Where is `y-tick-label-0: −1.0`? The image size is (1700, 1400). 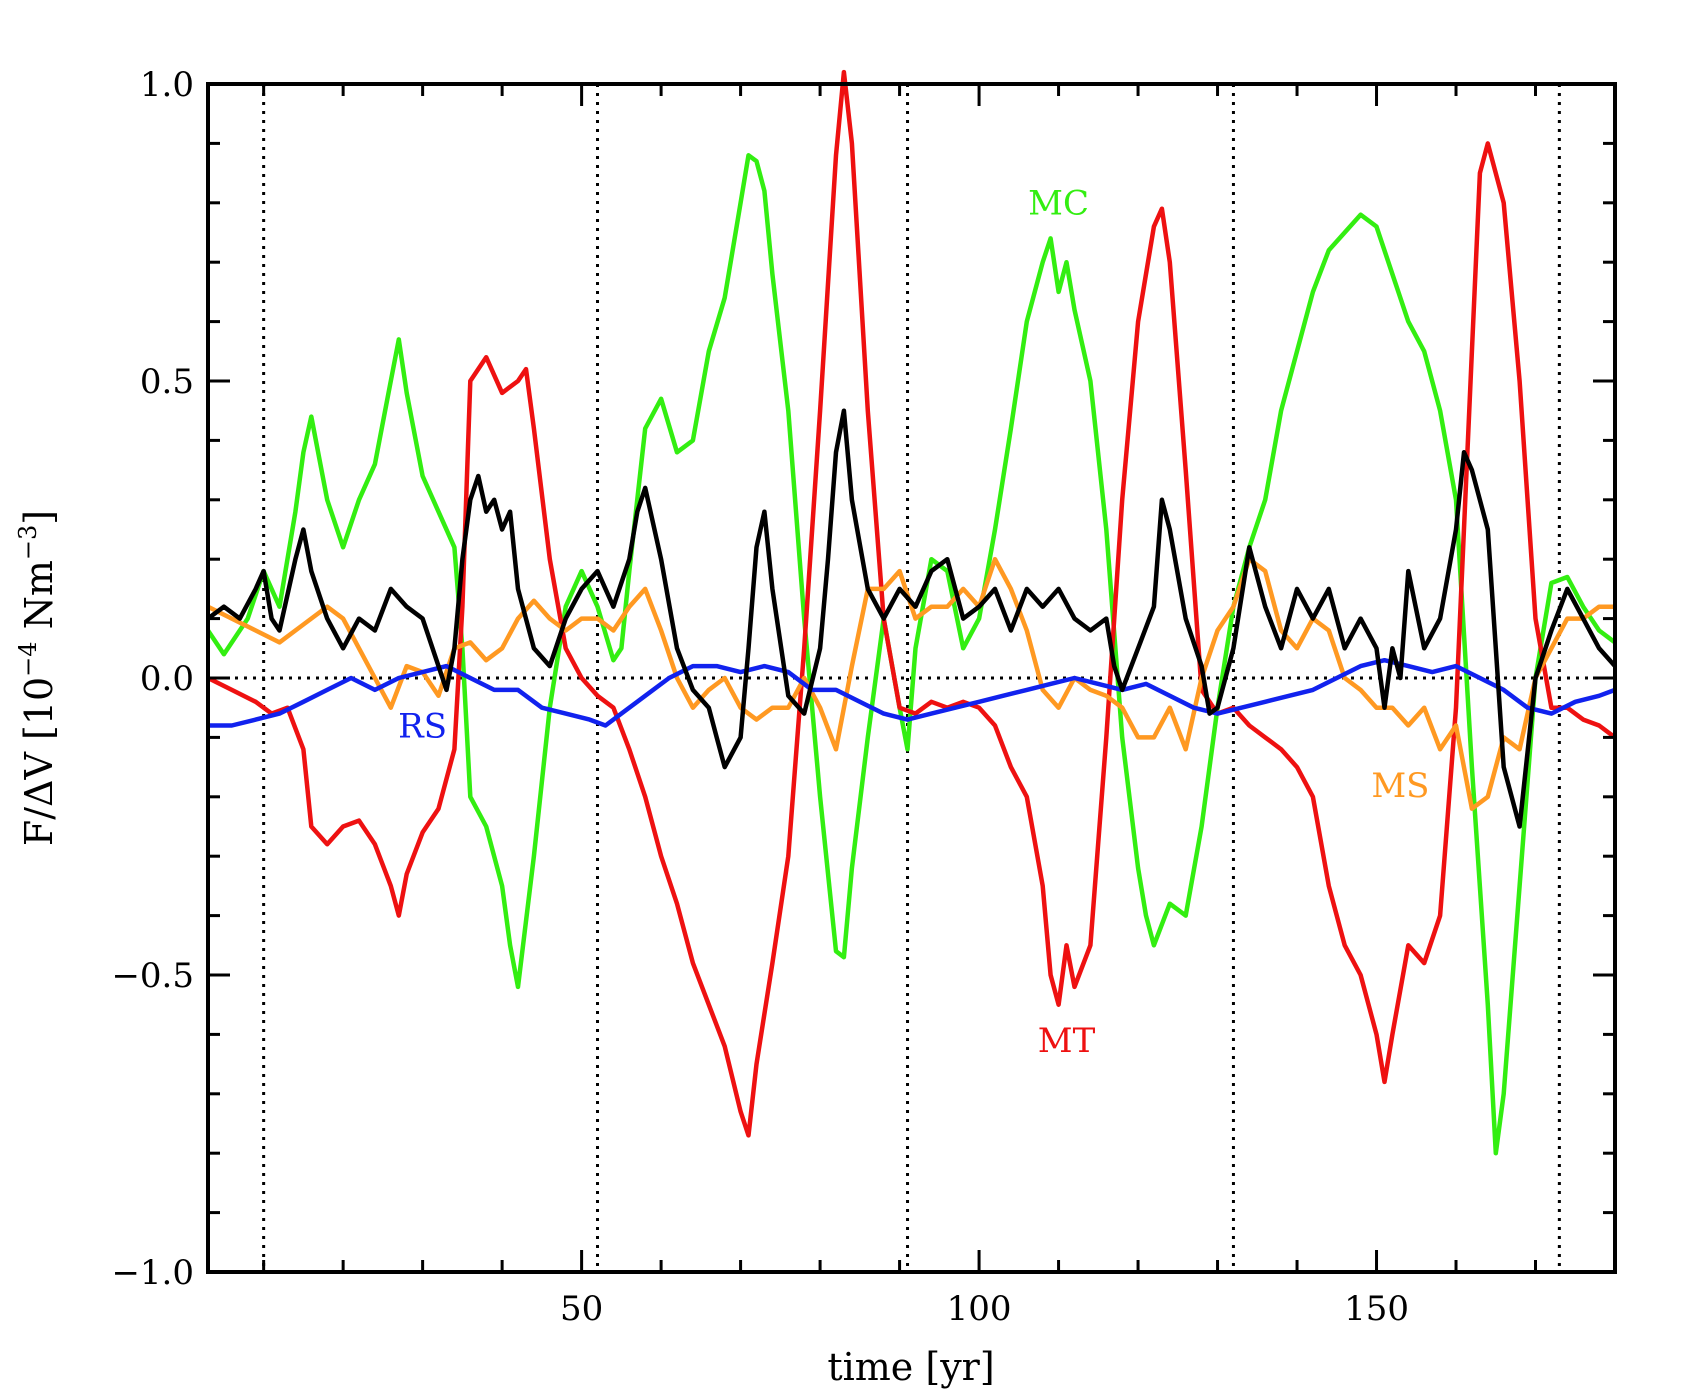 y-tick-label-0: −1.0 is located at coordinates (152, 1273).